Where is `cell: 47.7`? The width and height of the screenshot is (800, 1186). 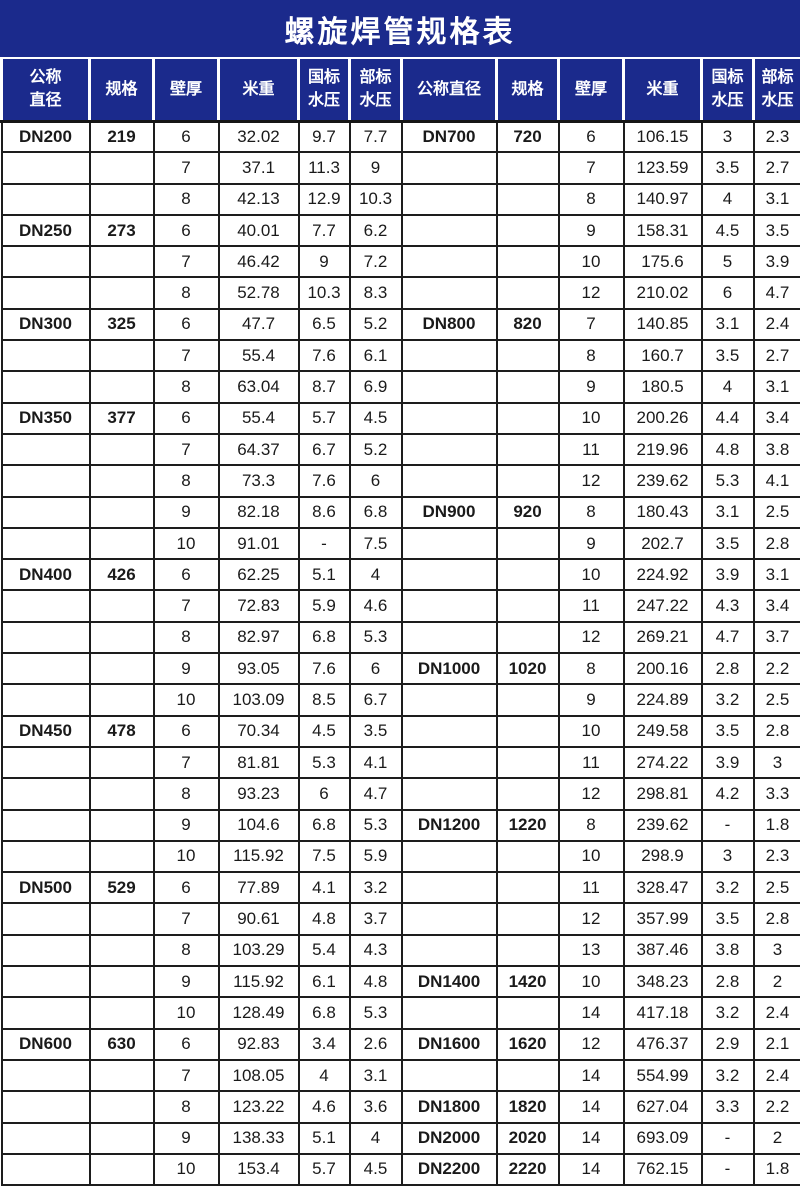 cell: 47.7 is located at coordinates (259, 324).